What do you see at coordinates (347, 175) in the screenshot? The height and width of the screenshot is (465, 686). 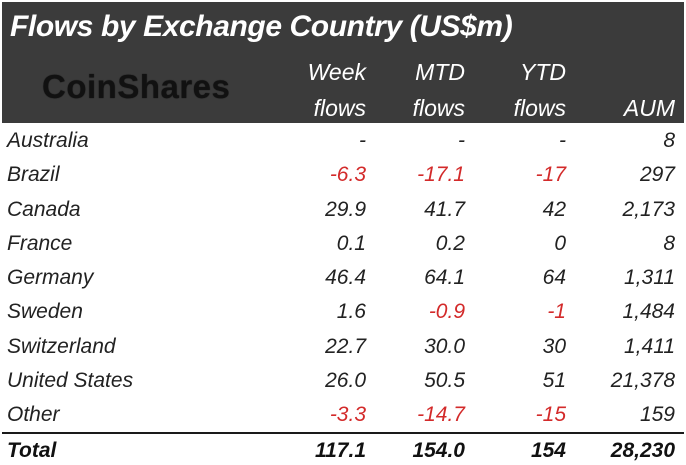 I see `week-flow-cell: -6.3` at bounding box center [347, 175].